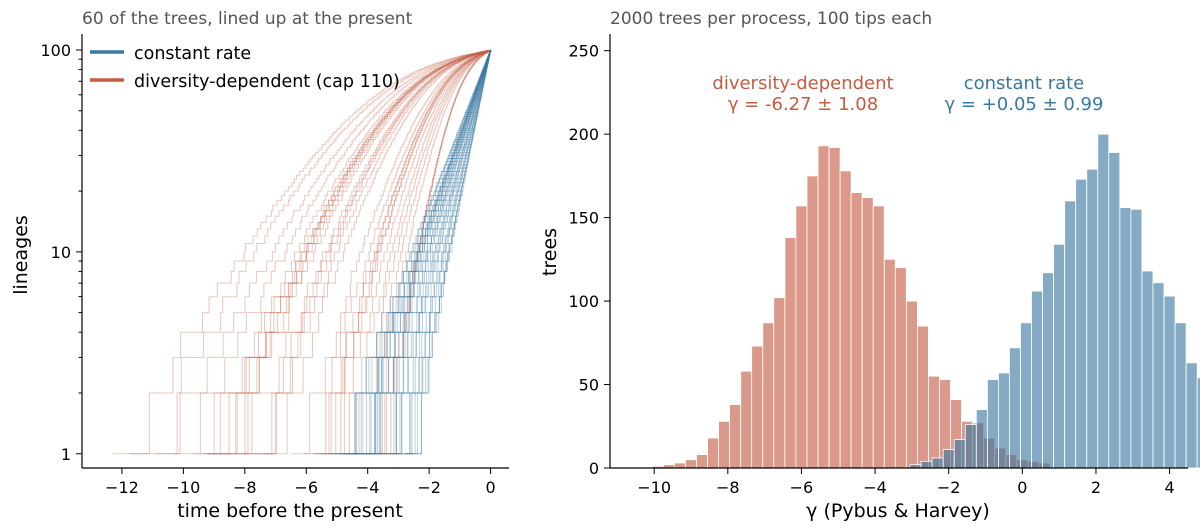 The image size is (1200, 532). Describe the element at coordinates (898, 511) in the screenshot. I see `hist-x-label: γ (Pybus & Harvey)` at that location.